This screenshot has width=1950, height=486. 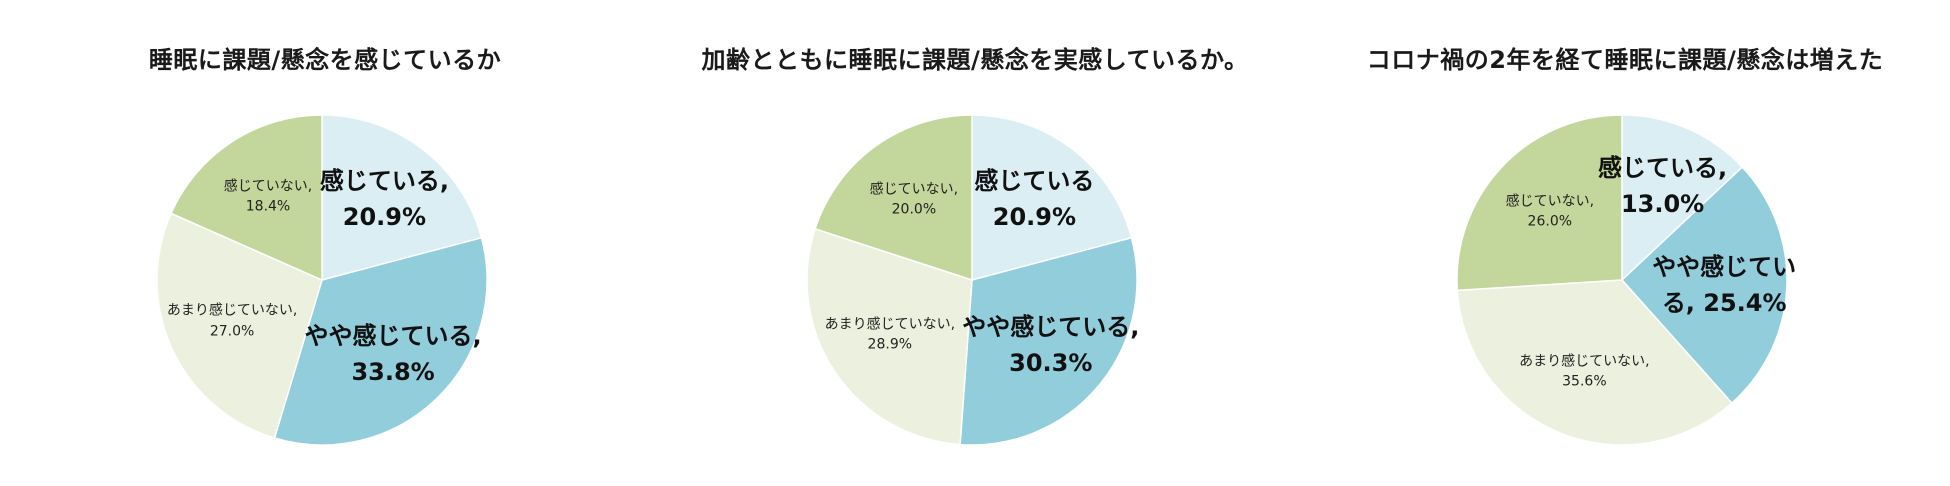 What do you see at coordinates (1662, 204) in the screenshot?
I see `slice-label-line2: 13.0%` at bounding box center [1662, 204].